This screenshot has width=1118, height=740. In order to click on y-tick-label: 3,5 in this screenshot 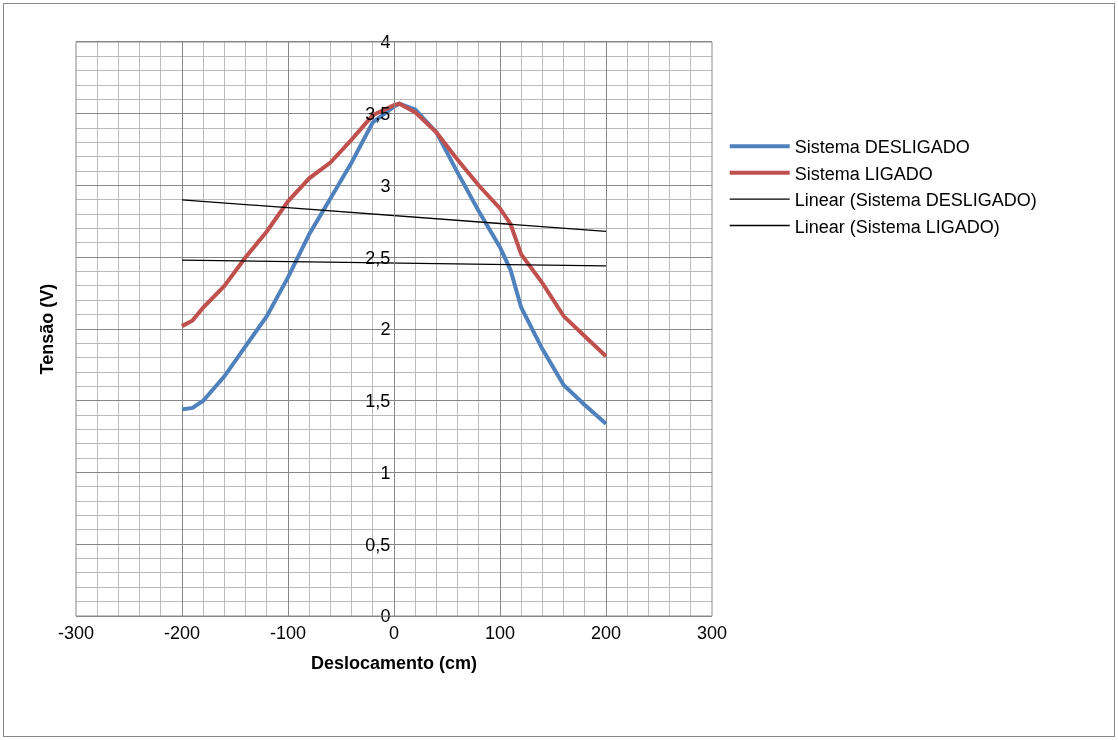, I will do `click(378, 114)`.